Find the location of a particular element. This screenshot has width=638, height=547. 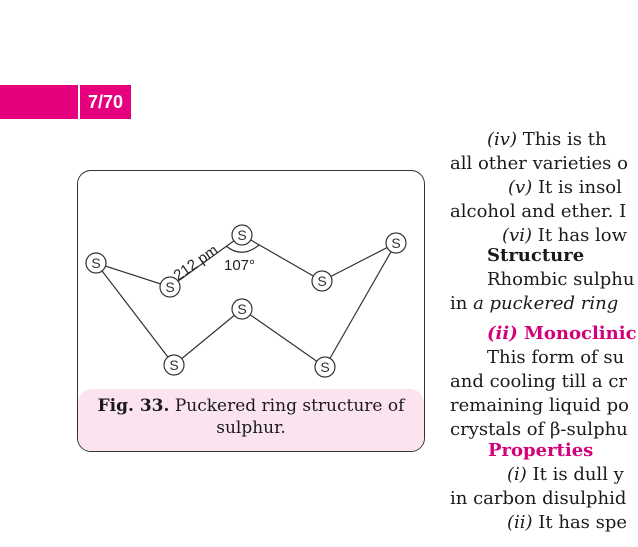

text-line: (vi) It has low is located at coordinates (565, 235).